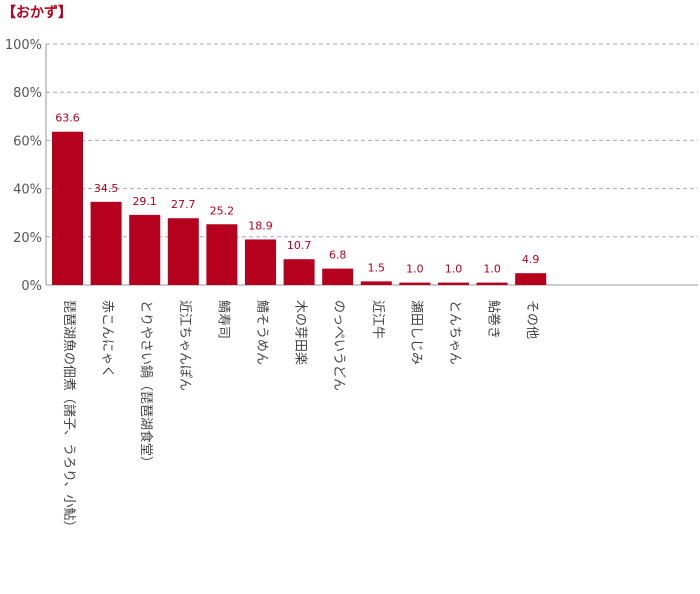 This screenshot has height=594, width=700. What do you see at coordinates (27, 238) in the screenshot?
I see `y-tick-label: 20%` at bounding box center [27, 238].